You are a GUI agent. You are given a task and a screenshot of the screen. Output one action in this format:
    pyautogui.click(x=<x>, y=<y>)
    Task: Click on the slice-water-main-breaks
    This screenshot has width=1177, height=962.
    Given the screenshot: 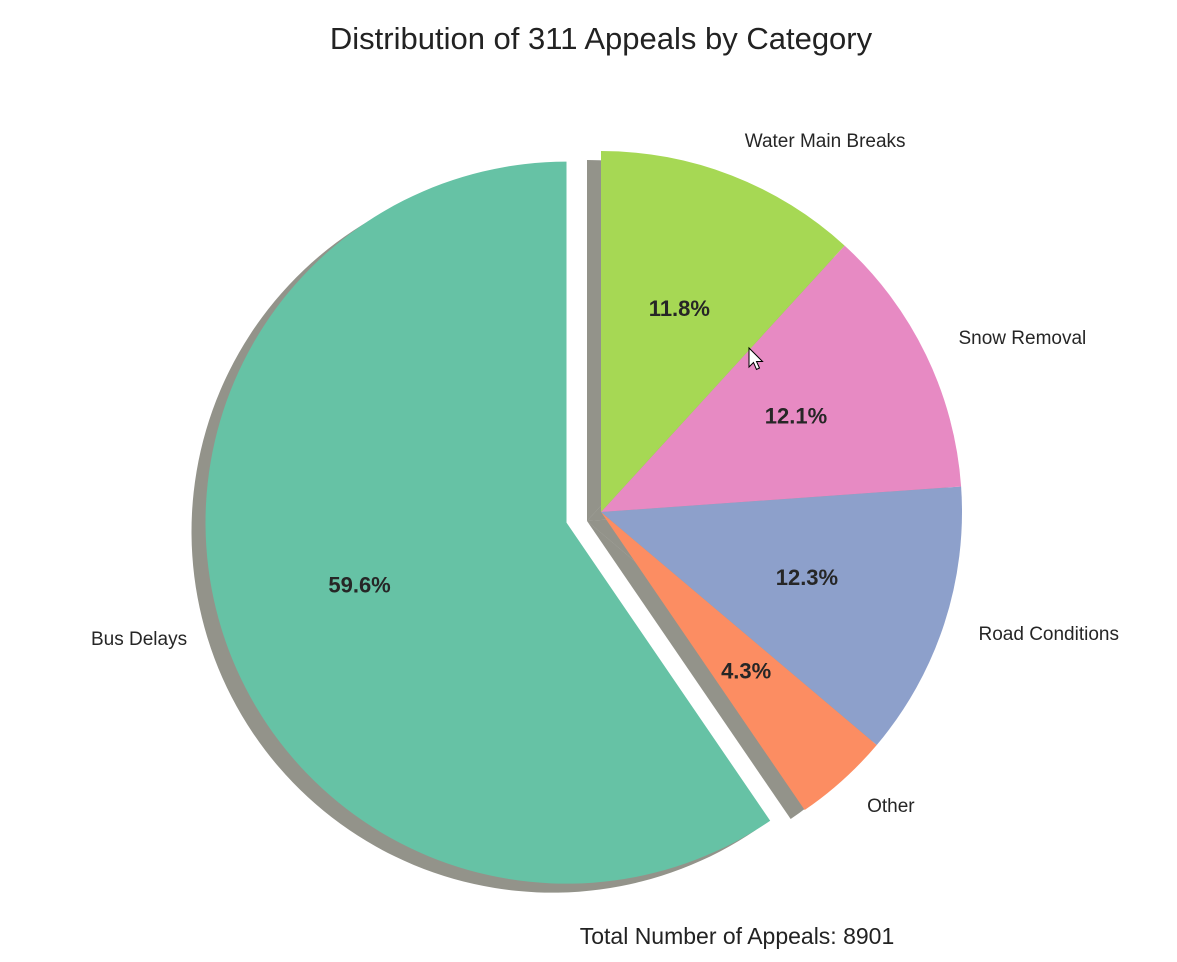 What is the action you would take?
    pyautogui.click(x=723, y=331)
    